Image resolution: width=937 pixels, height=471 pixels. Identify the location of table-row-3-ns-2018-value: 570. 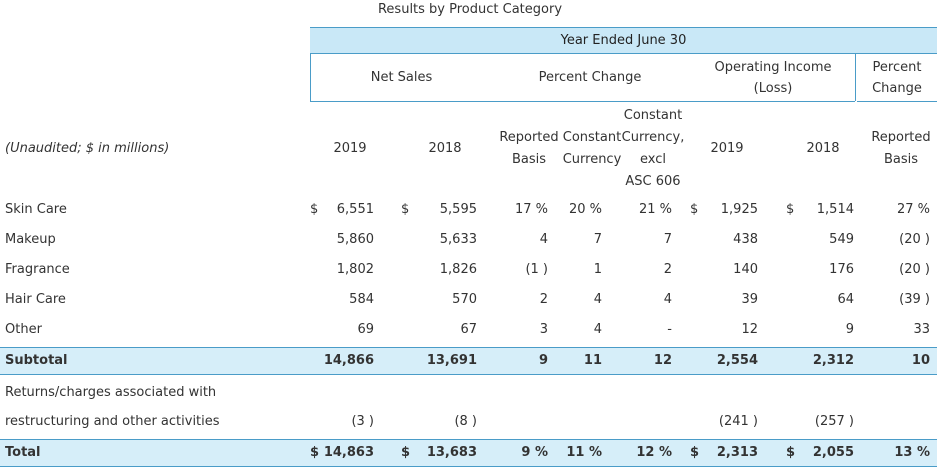
(464, 299).